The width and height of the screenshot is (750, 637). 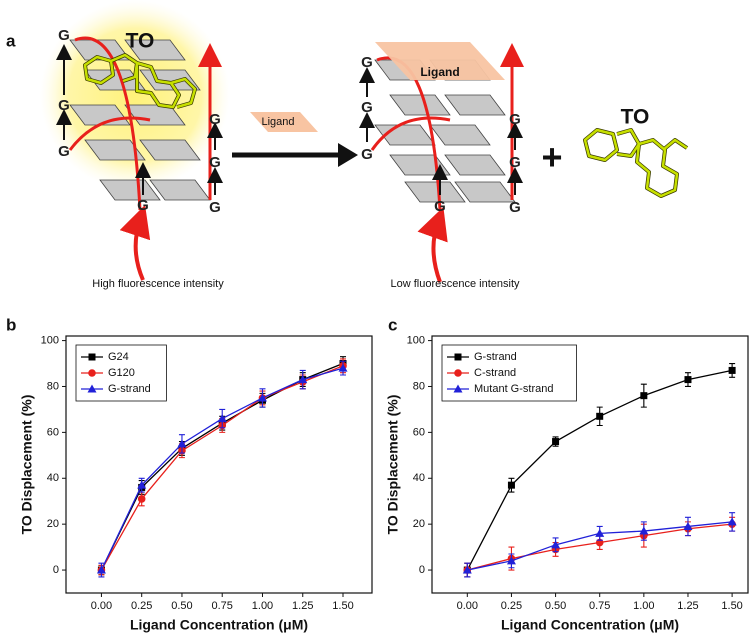 What do you see at coordinates (513, 389) in the screenshot?
I see `legend-label: Mutant G-strand` at bounding box center [513, 389].